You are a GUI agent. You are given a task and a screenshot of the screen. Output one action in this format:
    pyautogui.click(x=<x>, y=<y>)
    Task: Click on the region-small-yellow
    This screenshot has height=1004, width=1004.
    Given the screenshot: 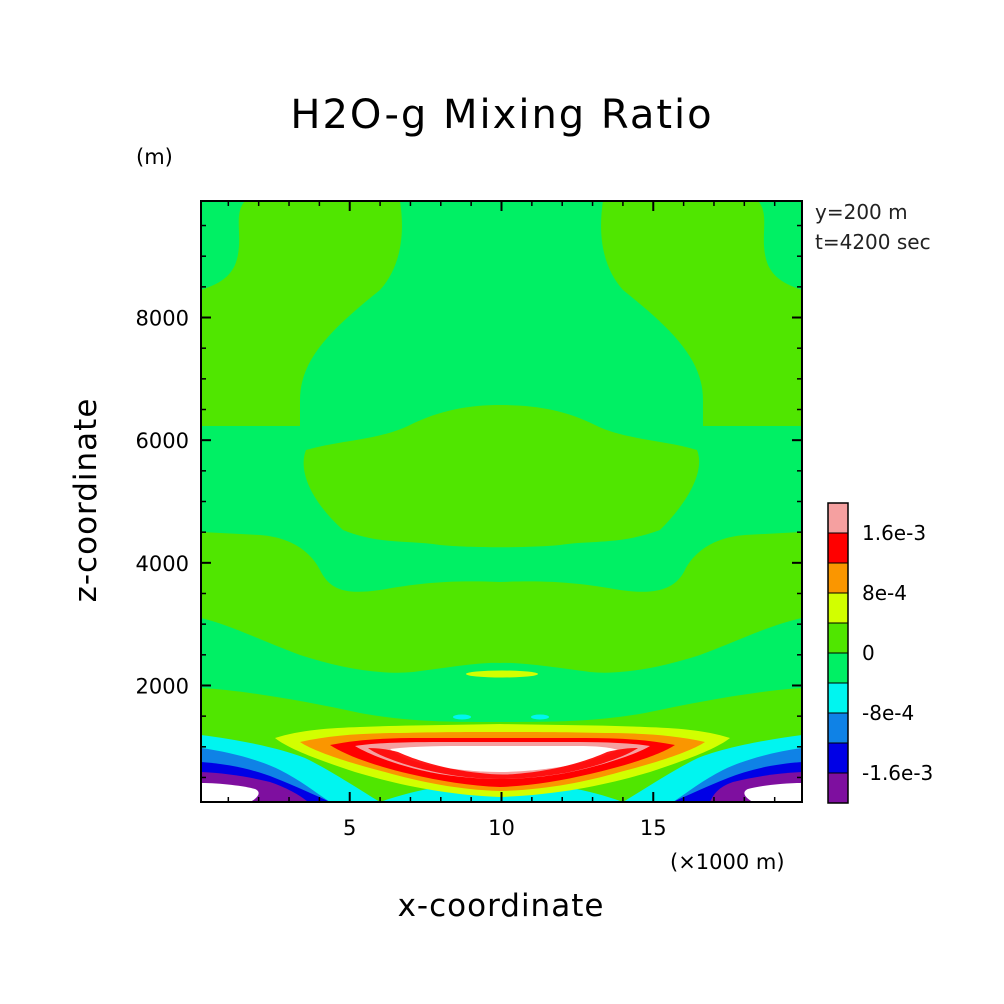 What is the action you would take?
    pyautogui.click(x=502, y=674)
    